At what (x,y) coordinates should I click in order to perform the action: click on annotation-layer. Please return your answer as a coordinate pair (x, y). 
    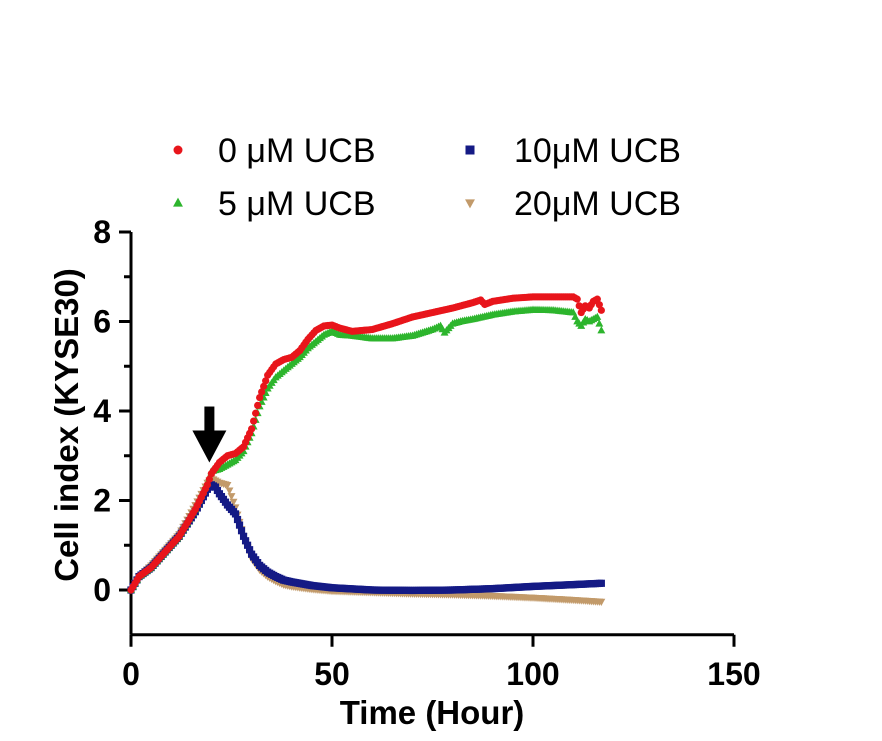
    Looking at the image, I should click on (209, 434).